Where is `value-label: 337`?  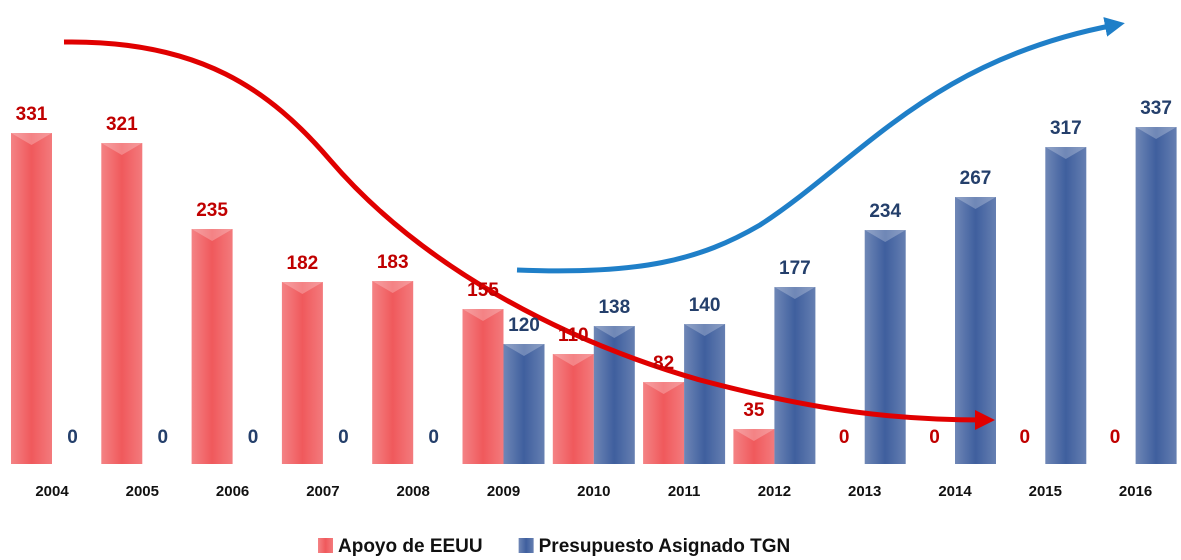
value-label: 337 is located at coordinates (1156, 108).